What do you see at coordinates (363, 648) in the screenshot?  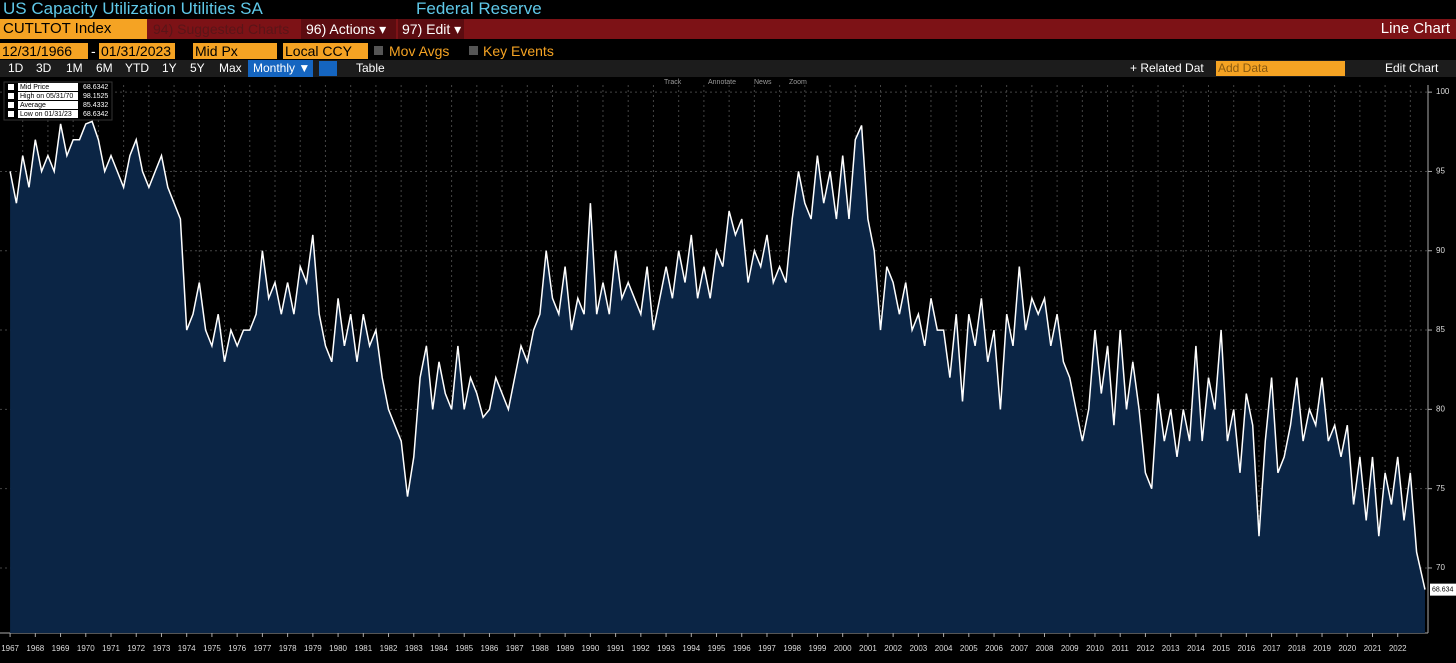 I see `x-tick-label: 1981` at bounding box center [363, 648].